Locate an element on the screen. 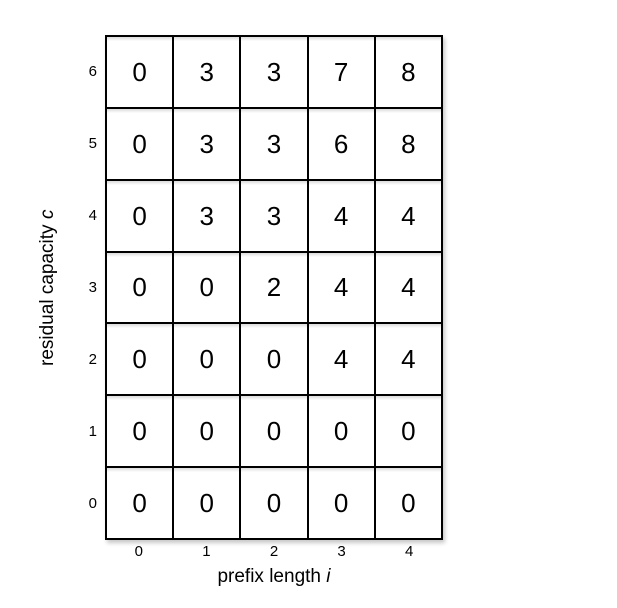  x-axis-title: prefix length i is located at coordinates (274, 577).